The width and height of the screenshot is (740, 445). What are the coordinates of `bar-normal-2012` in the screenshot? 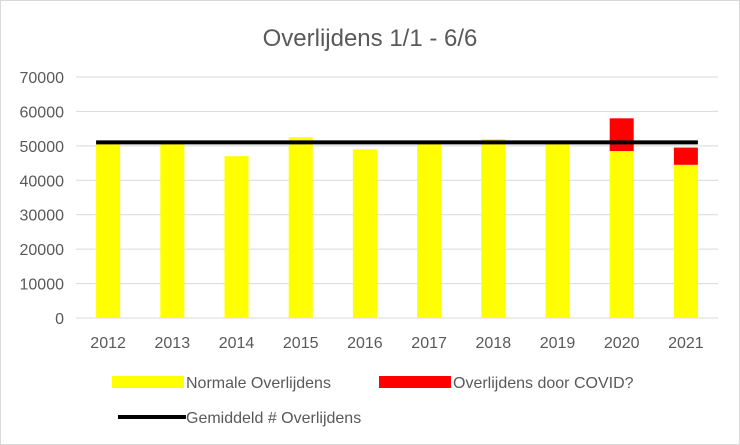 It's located at (108, 230).